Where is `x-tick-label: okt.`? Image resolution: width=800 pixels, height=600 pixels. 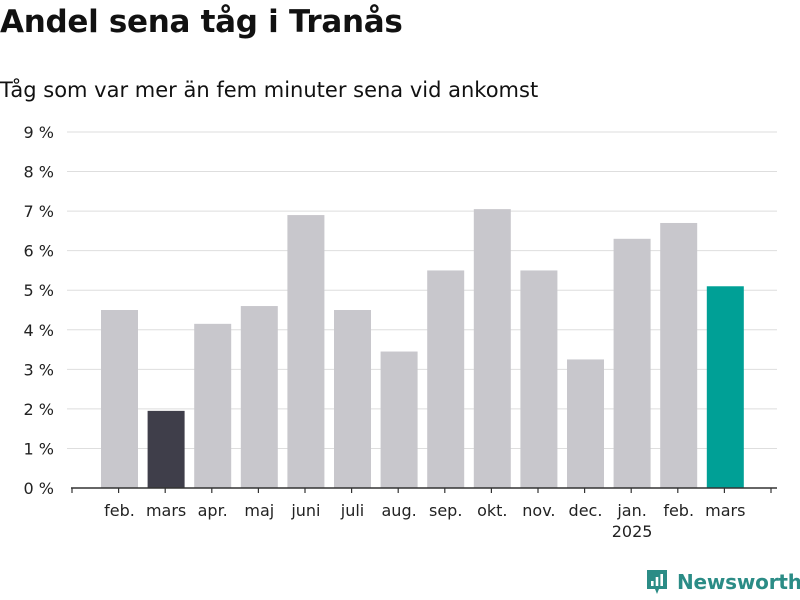 x-tick-label: okt. is located at coordinates (492, 510).